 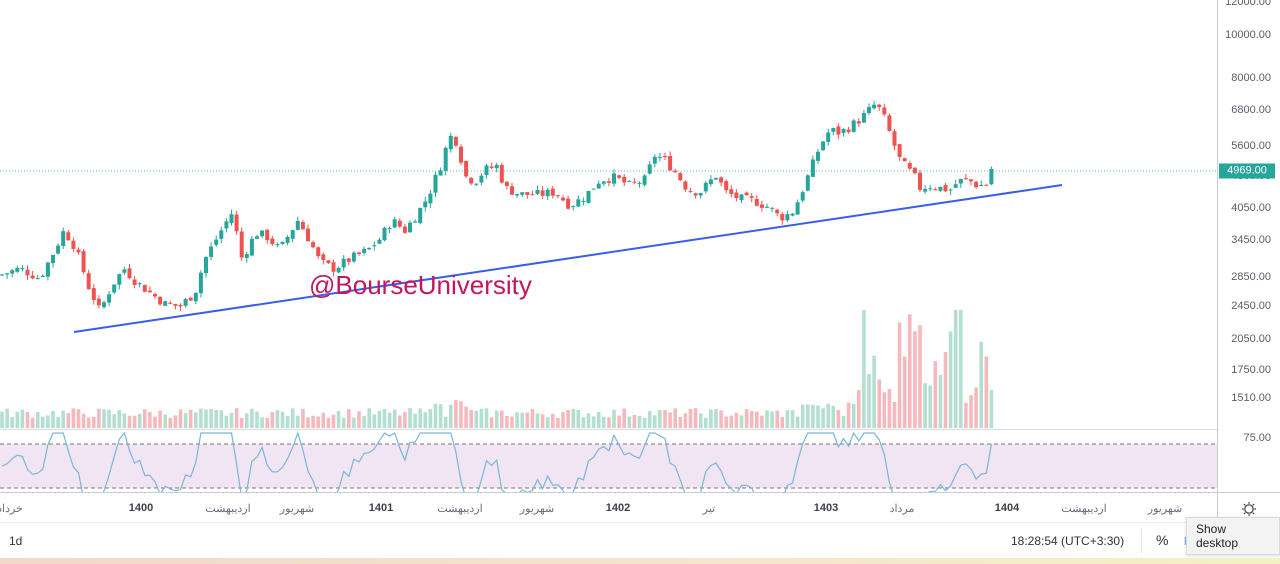 What do you see at coordinates (640, 561) in the screenshot?
I see `desktop-background-strip` at bounding box center [640, 561].